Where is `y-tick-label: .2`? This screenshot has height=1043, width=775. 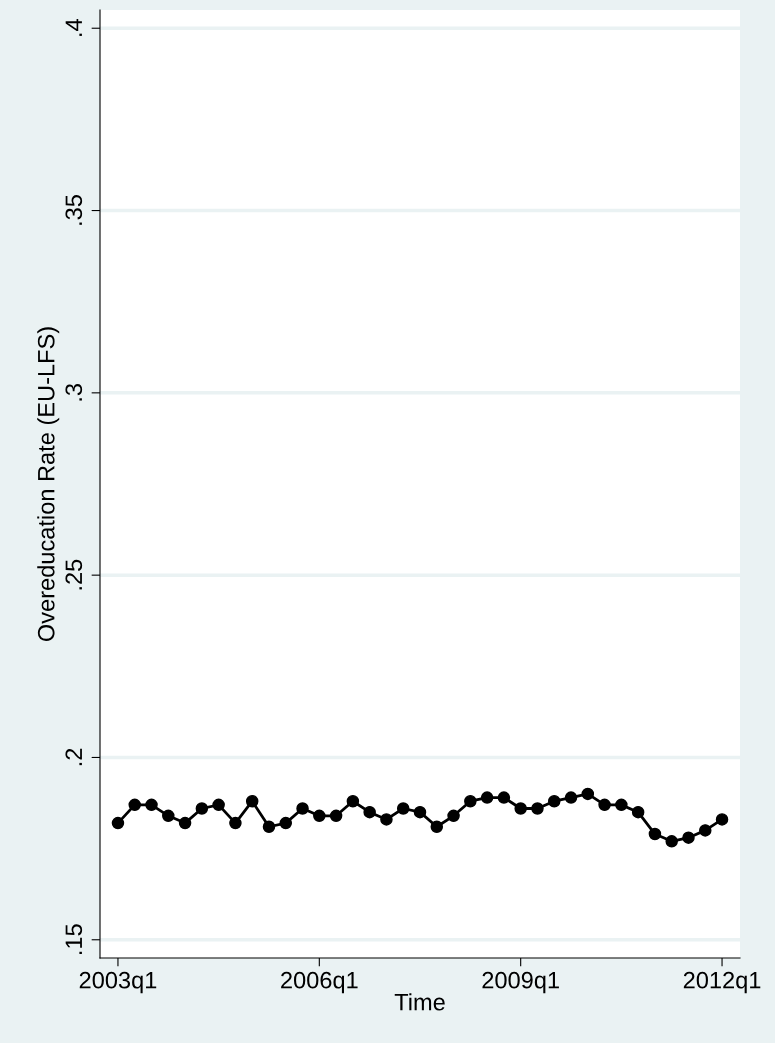 y-tick-label: .2 is located at coordinates (73, 757).